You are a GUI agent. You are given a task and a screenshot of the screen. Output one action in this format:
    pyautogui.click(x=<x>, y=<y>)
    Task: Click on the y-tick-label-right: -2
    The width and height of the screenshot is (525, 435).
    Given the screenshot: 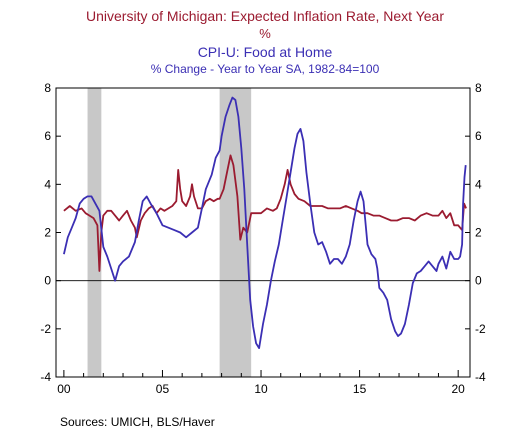 What is the action you would take?
    pyautogui.click(x=480, y=329)
    